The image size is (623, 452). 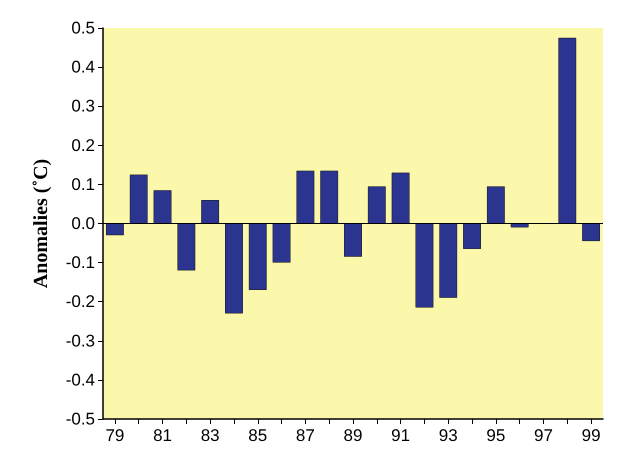 I want to click on y-tick-label: 0.5, so click(x=83, y=28).